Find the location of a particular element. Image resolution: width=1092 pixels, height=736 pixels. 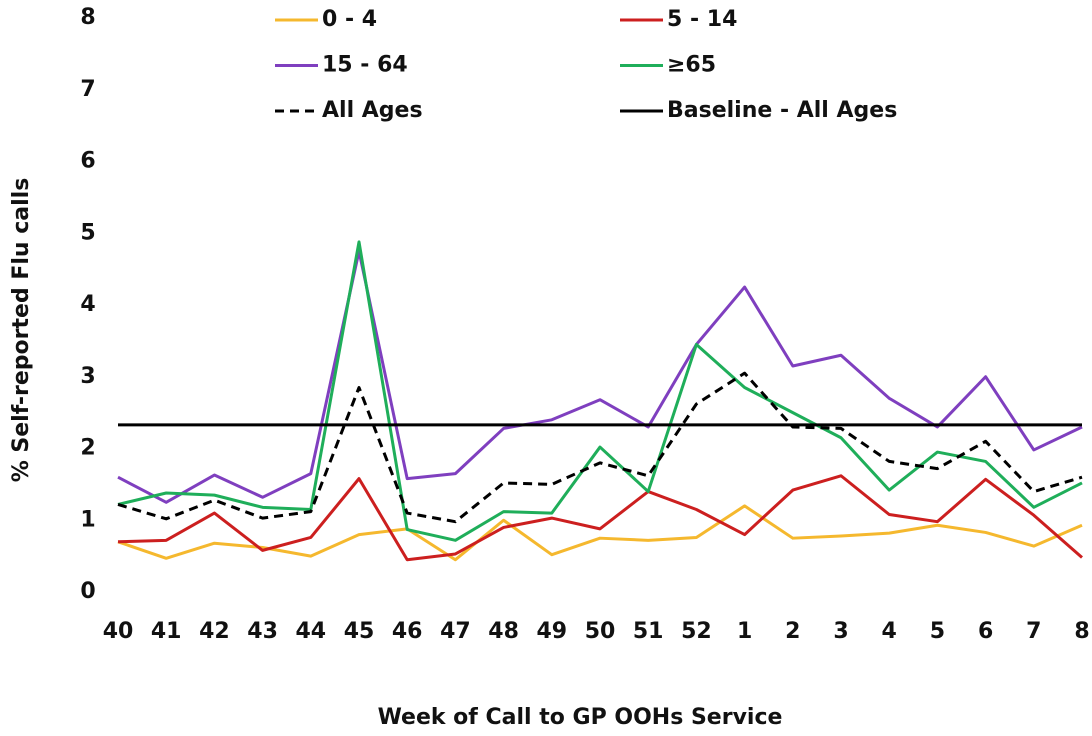

x-tick-label: 50 is located at coordinates (600, 631).